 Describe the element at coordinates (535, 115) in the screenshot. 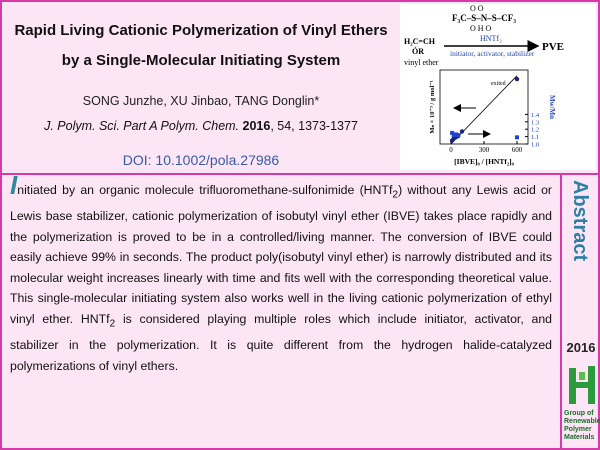

I see `y2-tick-label: 1.4` at that location.